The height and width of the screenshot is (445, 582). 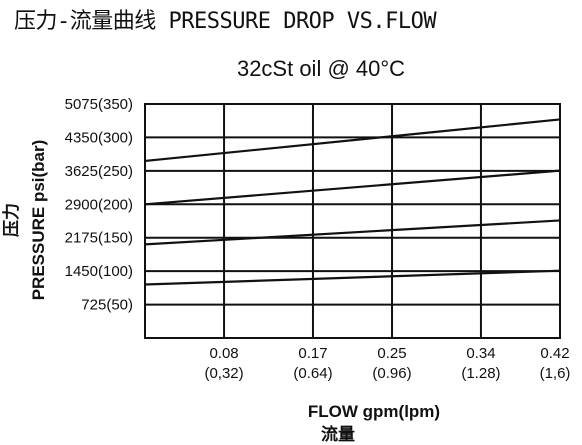 What do you see at coordinates (480, 373) in the screenshot?
I see `x-tick-sublabel: (1.28)` at bounding box center [480, 373].